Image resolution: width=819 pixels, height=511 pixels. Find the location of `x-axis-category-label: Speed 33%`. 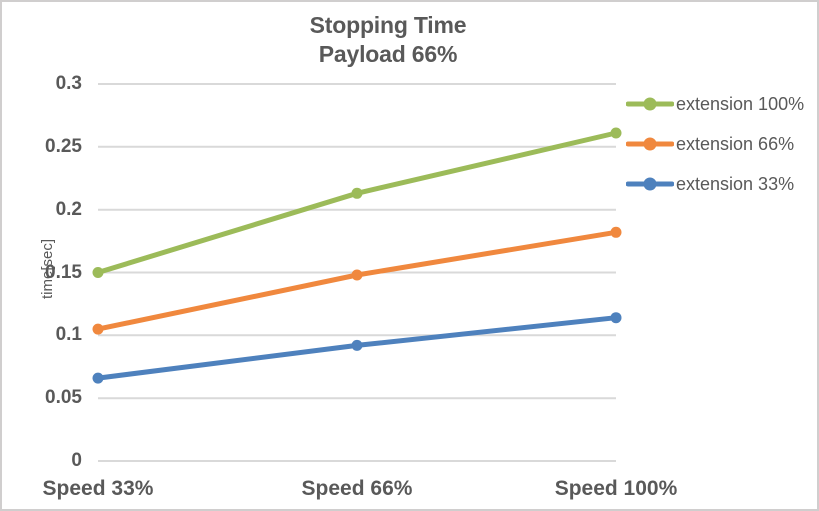

x-axis-category-label: Speed 33% is located at coordinates (98, 488).